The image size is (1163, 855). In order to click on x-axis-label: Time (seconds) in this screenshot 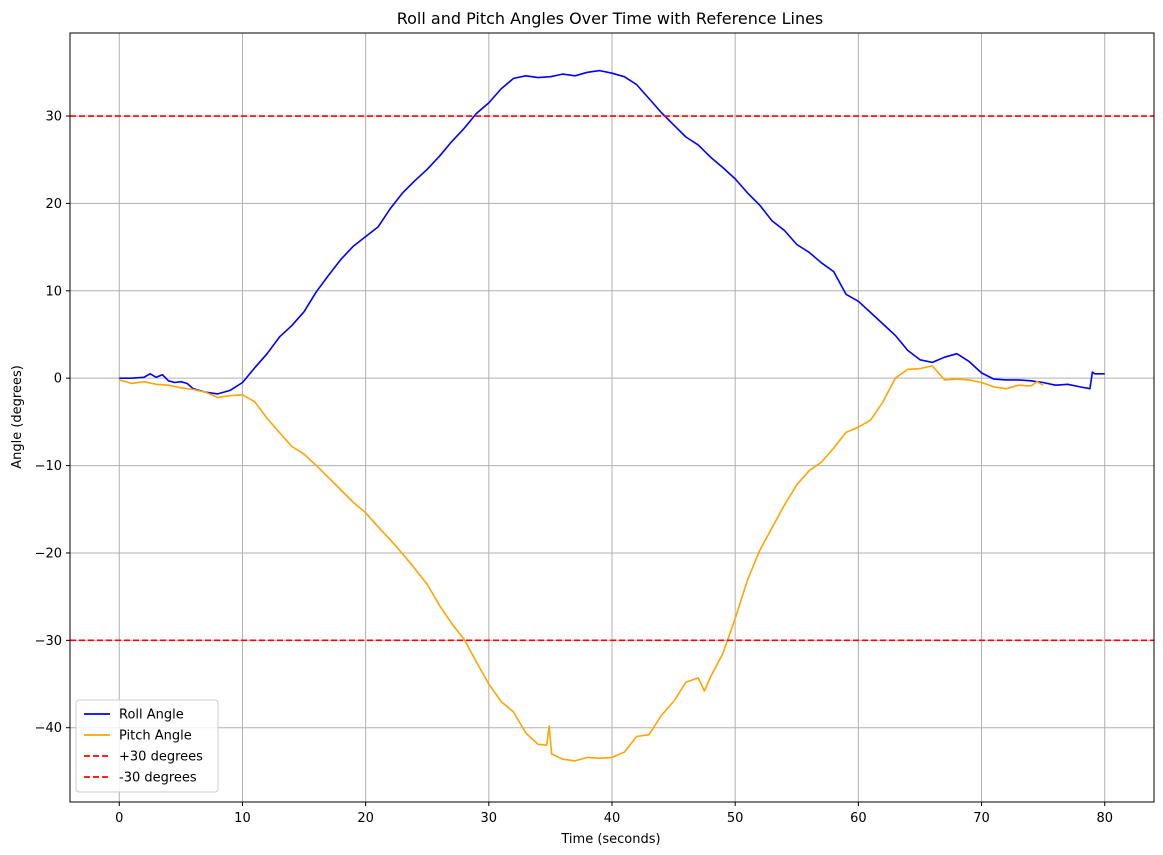, I will do `click(610, 839)`.